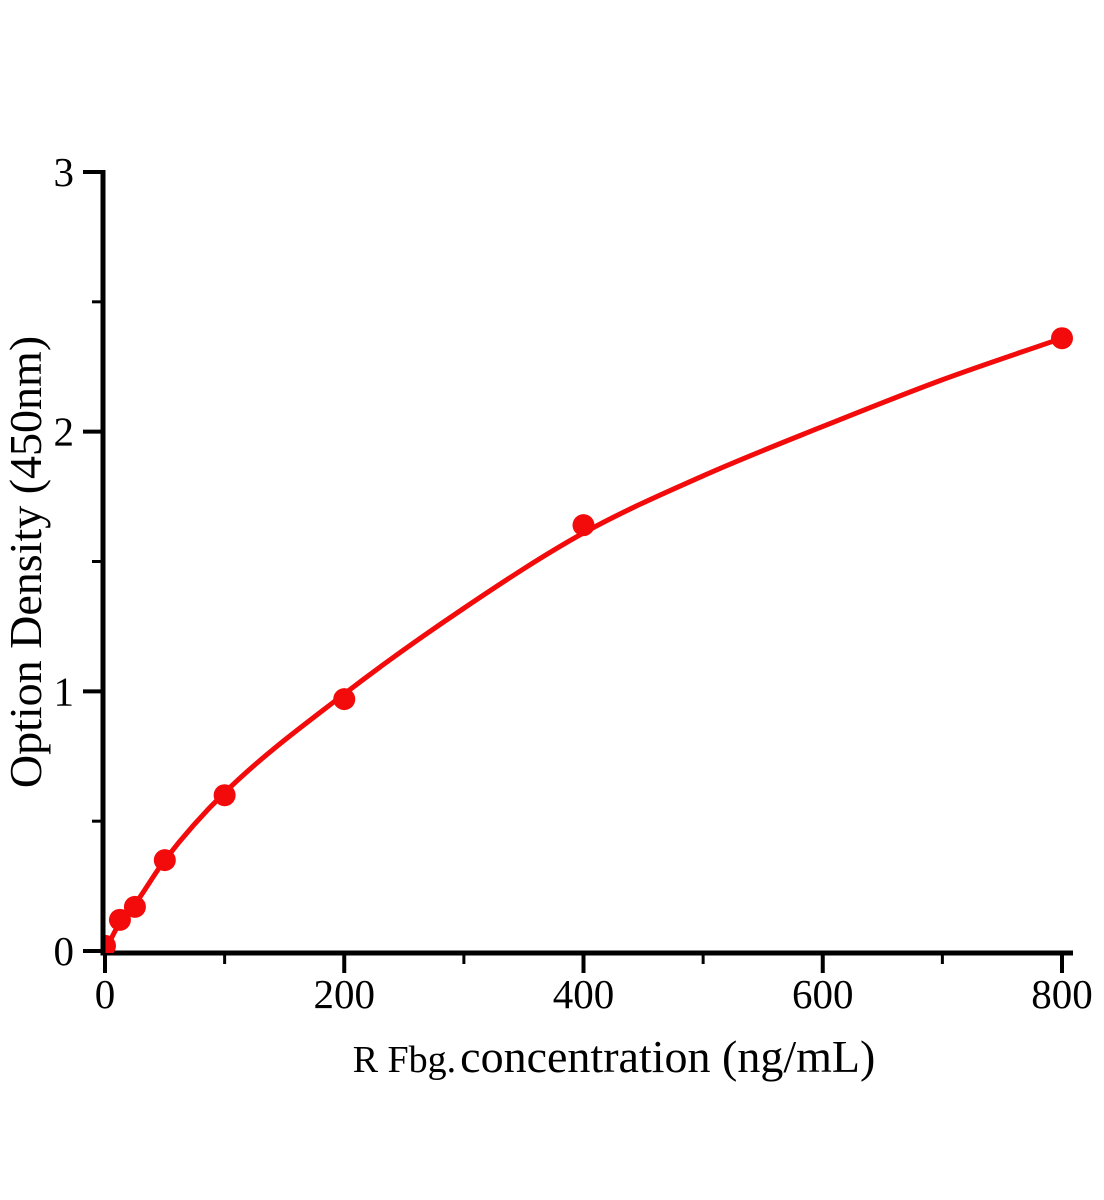 This screenshot has width=1104, height=1200. I want to click on y-axis-label: Option Density (450nm), so click(25, 562).